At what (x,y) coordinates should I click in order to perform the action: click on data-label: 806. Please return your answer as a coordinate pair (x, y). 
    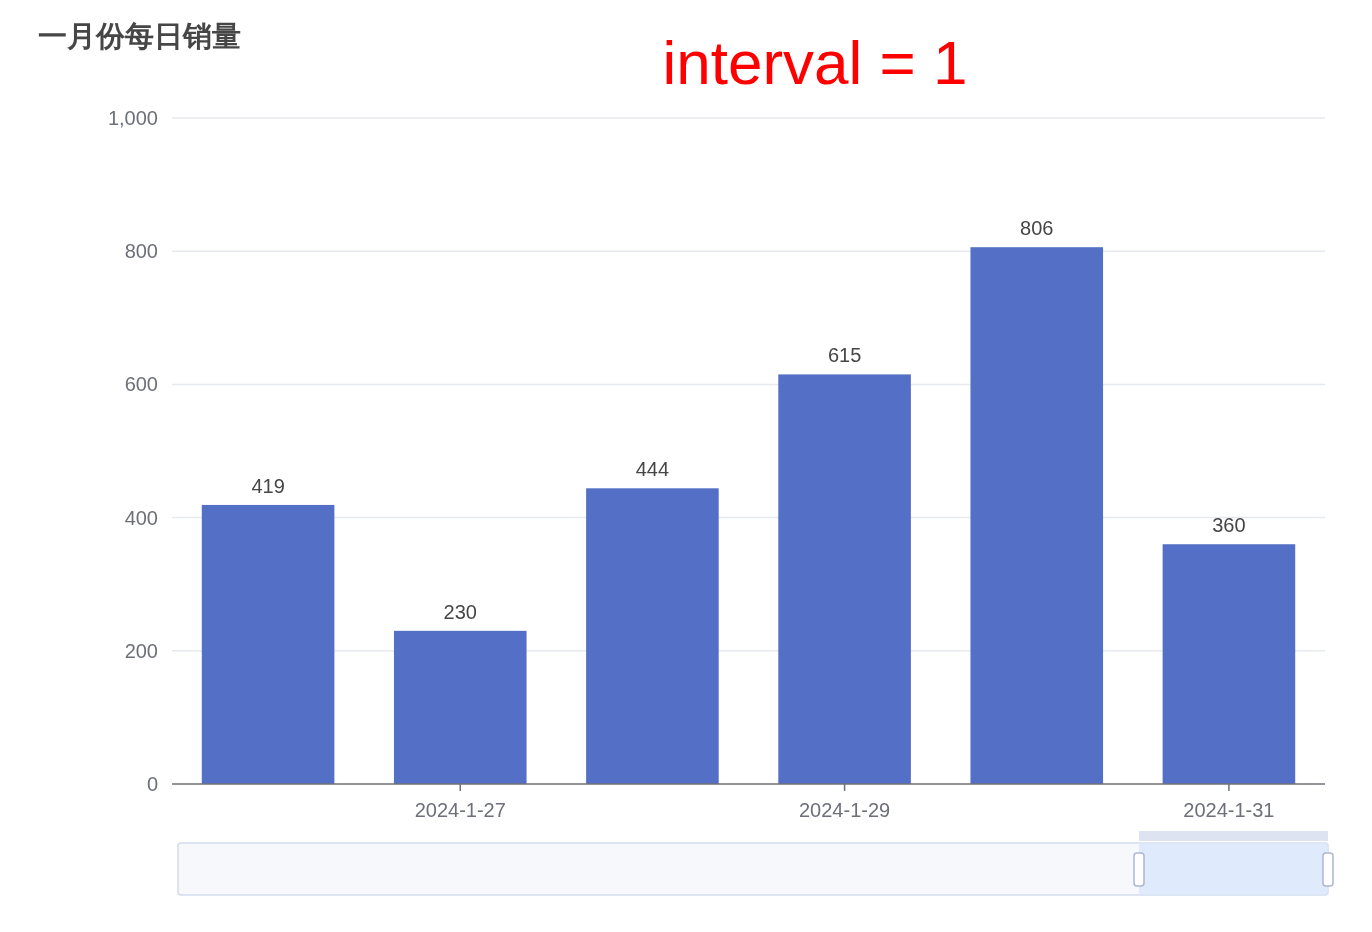
    Looking at the image, I should click on (1037, 228).